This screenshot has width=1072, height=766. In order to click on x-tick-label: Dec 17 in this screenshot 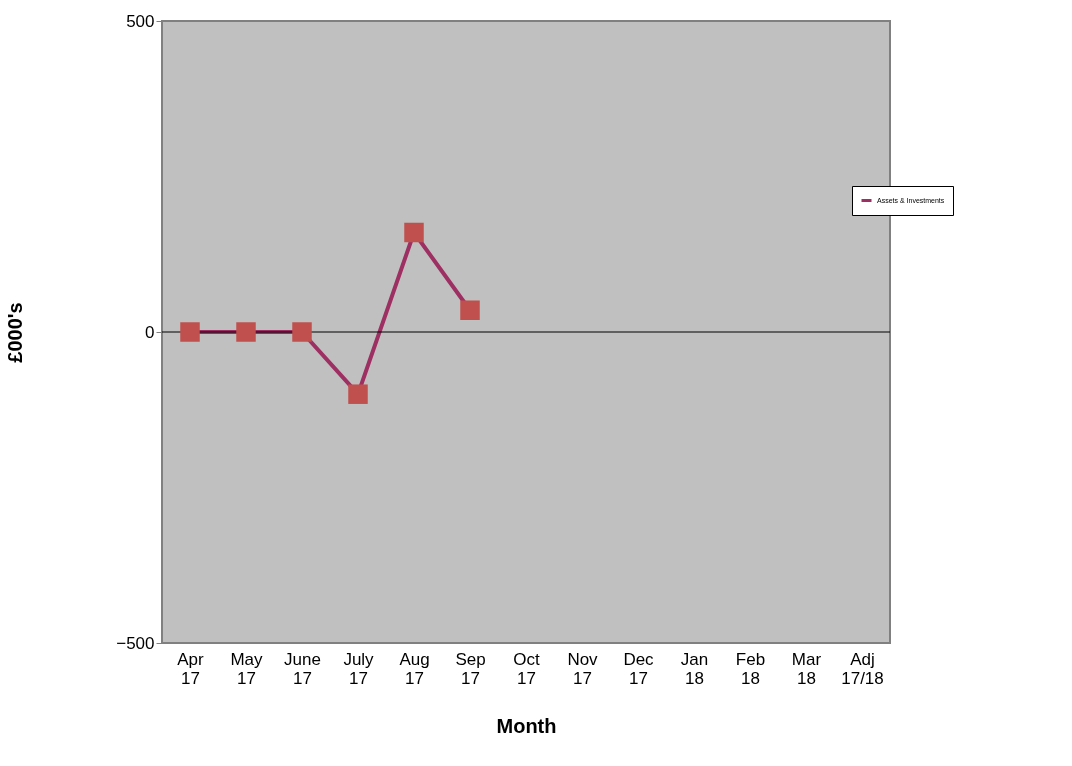, I will do `click(639, 668)`.